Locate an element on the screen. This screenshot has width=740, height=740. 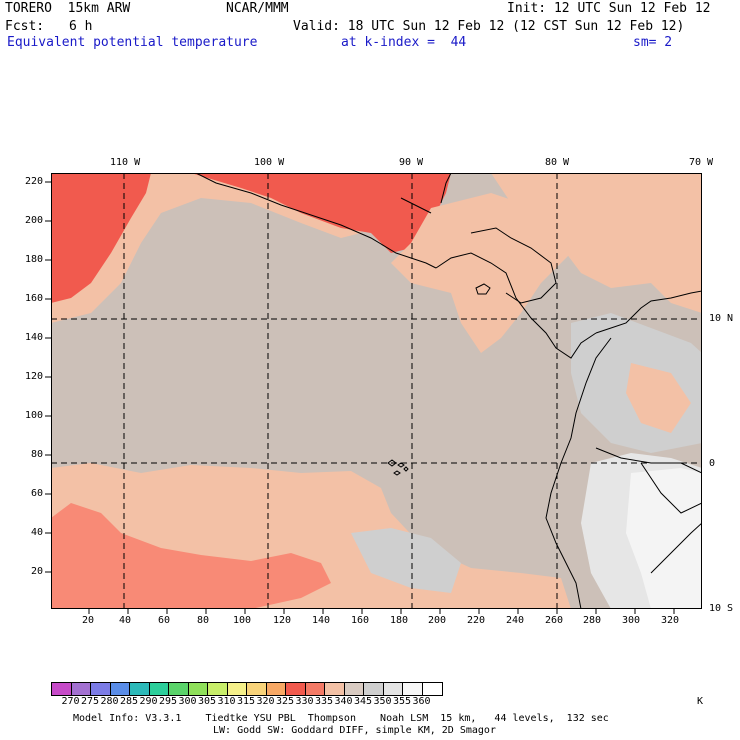
x-tick-label: 100 is located at coordinates (242, 620).